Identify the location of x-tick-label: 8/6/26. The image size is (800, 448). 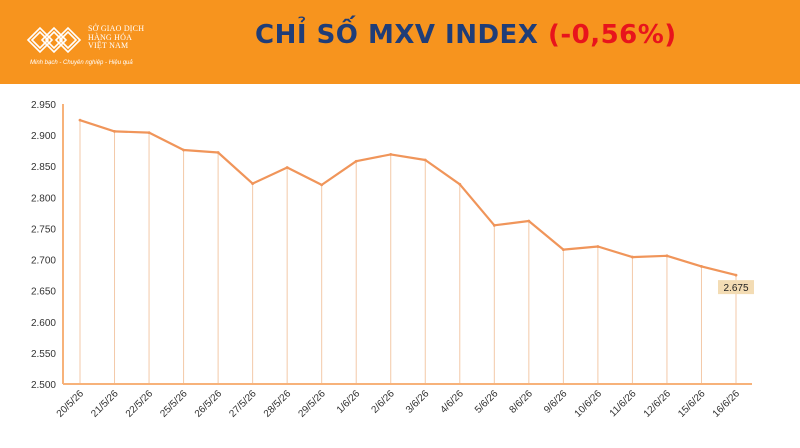
(522, 402).